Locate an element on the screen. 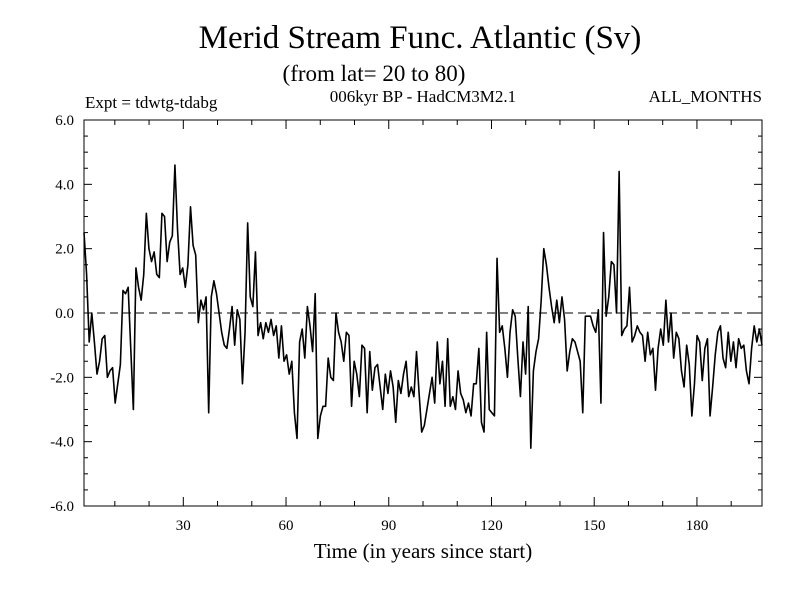  x-tick-label: 90 is located at coordinates (388, 526).